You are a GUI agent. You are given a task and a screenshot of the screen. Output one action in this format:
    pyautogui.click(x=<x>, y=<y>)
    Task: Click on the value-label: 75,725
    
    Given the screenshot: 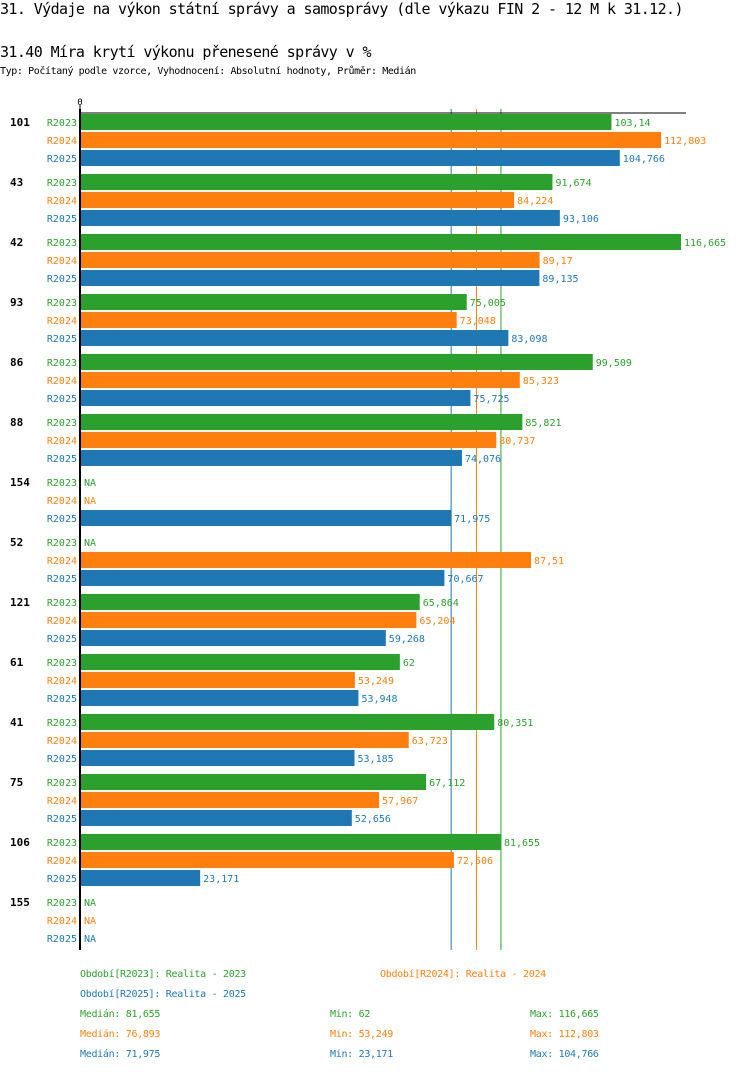 What is the action you would take?
    pyautogui.click(x=491, y=399)
    